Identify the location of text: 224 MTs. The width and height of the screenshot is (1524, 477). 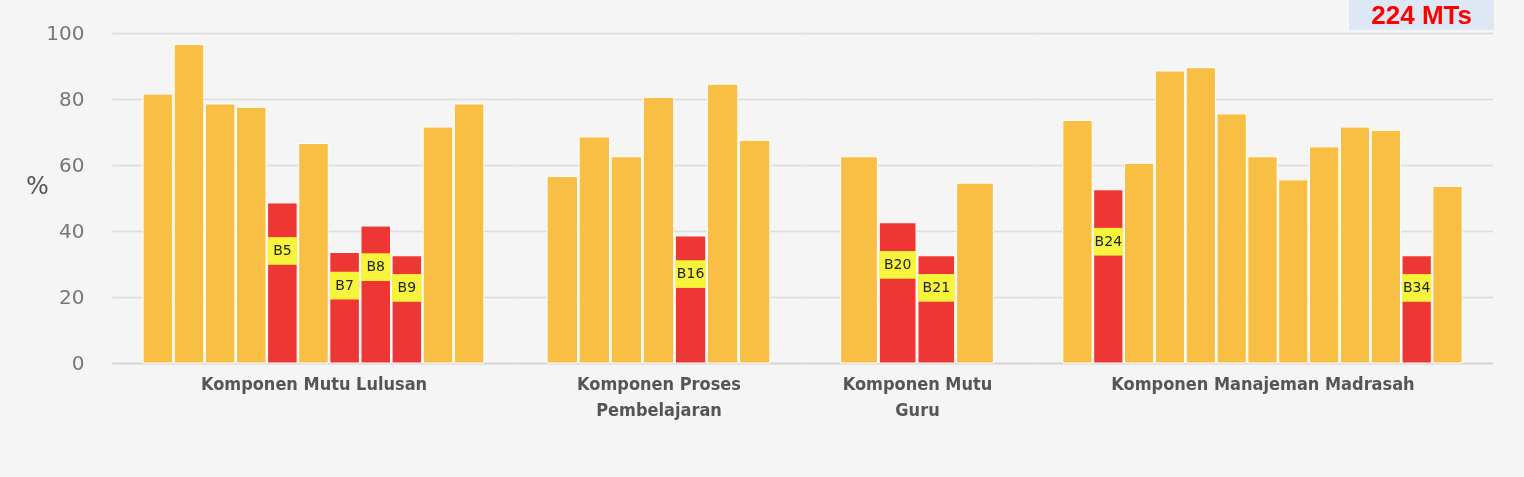
(1421, 15).